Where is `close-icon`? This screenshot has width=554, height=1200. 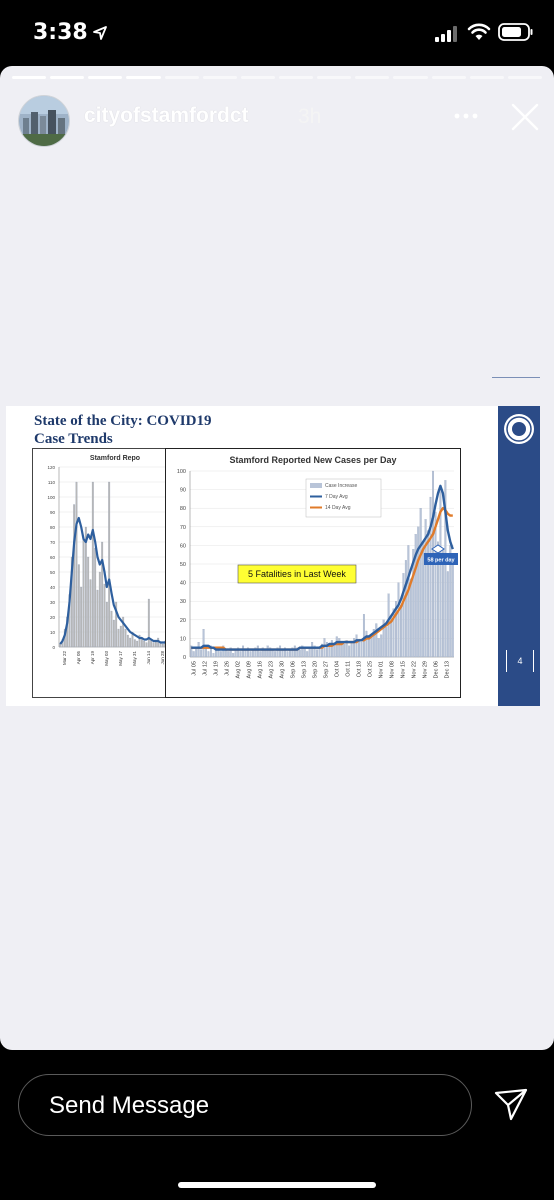
close-icon is located at coordinates (525, 117).